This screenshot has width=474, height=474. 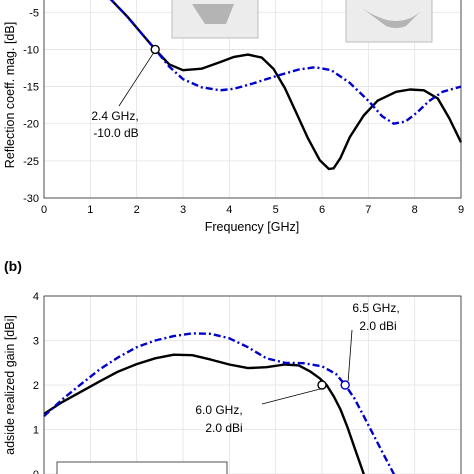 What do you see at coordinates (31, 125) in the screenshot?
I see `y-tick-label: -20` at bounding box center [31, 125].